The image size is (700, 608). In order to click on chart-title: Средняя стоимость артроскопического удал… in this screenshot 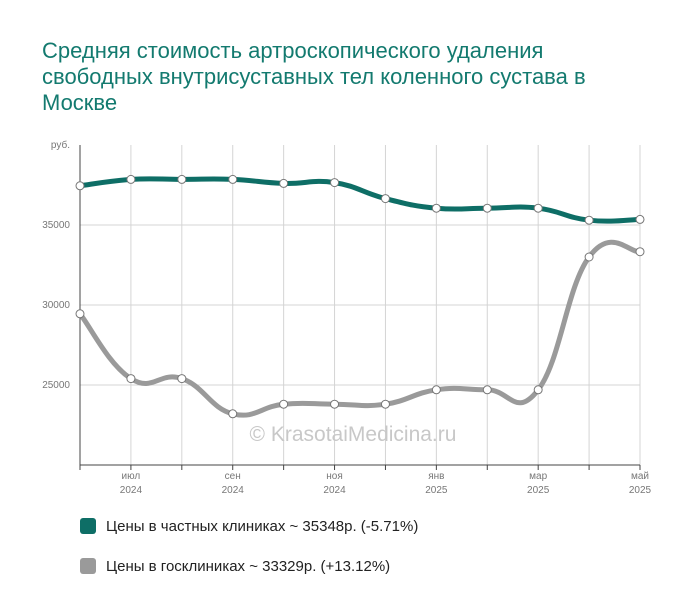, I will do `click(314, 76)`.